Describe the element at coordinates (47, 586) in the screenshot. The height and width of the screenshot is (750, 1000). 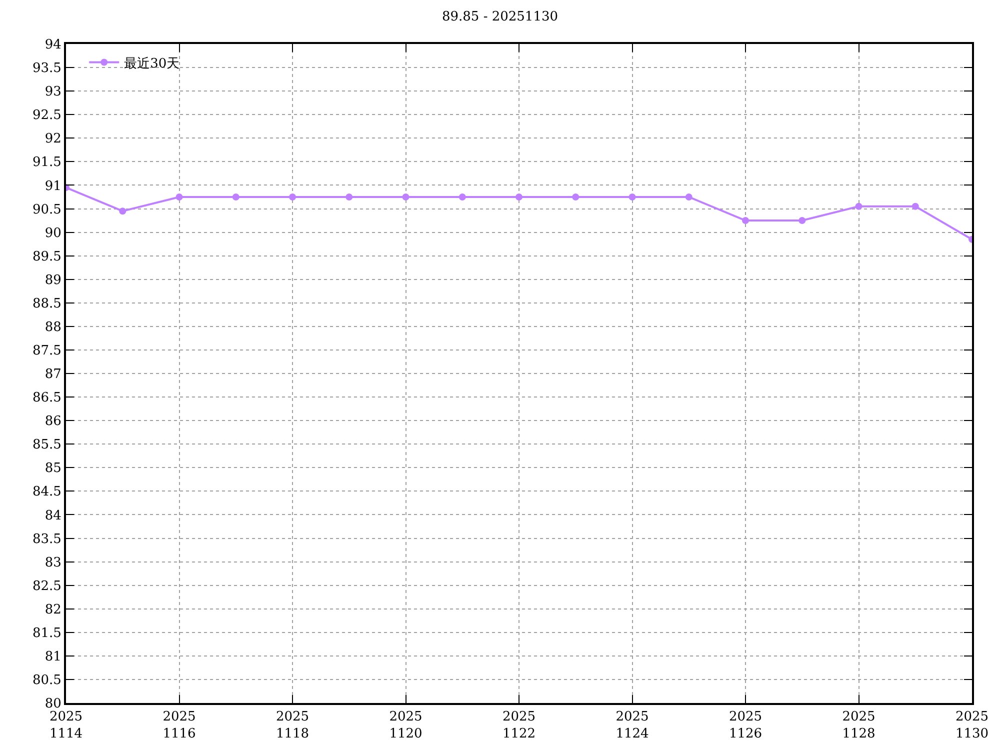
I see `y-tick-label: 82.5` at that location.